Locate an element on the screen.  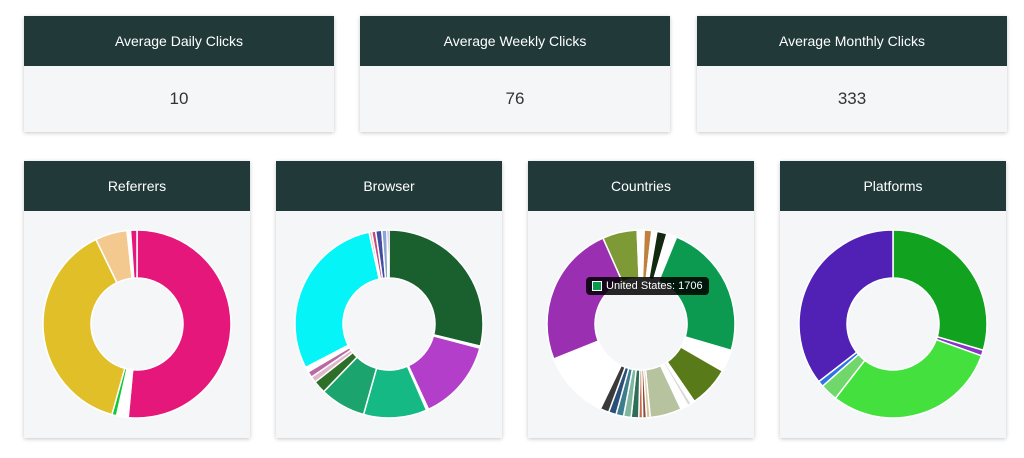
chart-tooltip: United States: 1706 is located at coordinates (647, 286).